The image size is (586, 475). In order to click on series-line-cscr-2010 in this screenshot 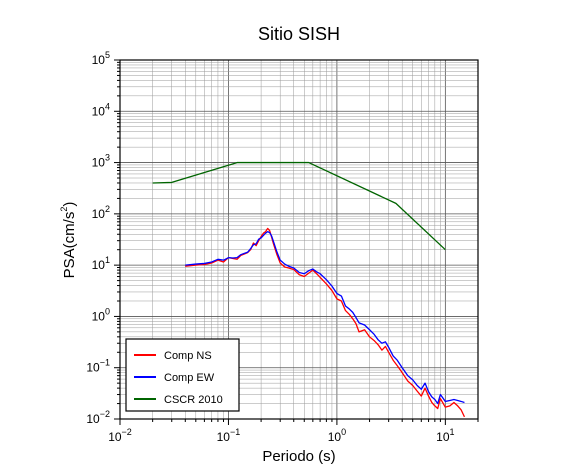, I will do `click(299, 206)`.